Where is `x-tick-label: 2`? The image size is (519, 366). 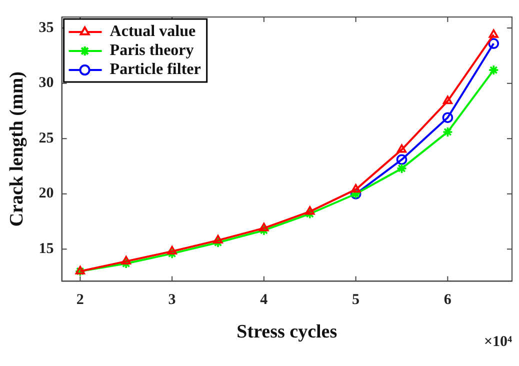 x-tick-label: 2 is located at coordinates (80, 300).